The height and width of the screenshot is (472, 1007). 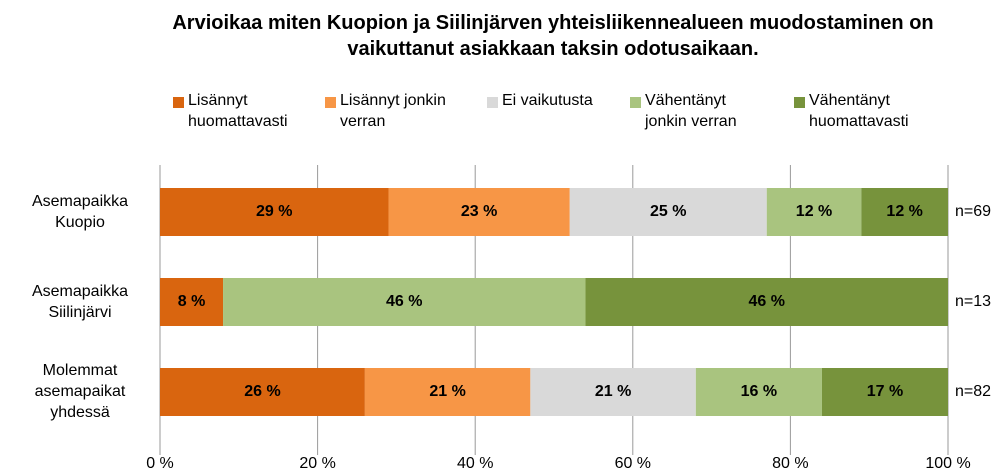 What do you see at coordinates (691, 111) in the screenshot?
I see `legend-label: Vähentänyt jonkin verran` at bounding box center [691, 111].